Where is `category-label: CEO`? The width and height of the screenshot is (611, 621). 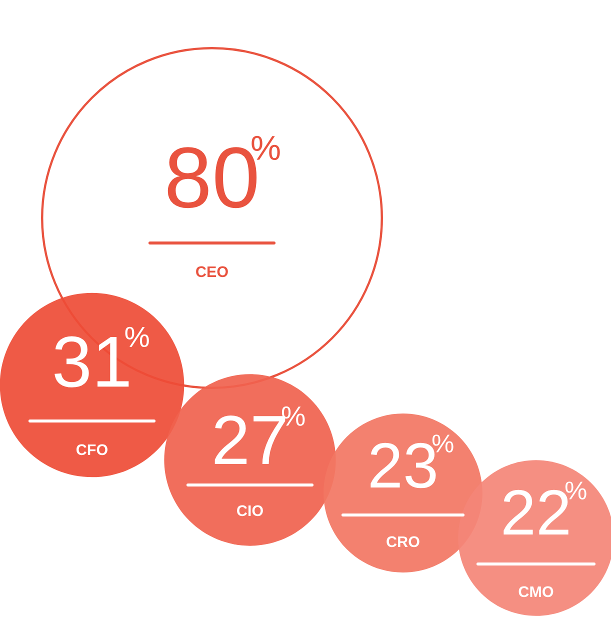
category-label: CEO is located at coordinates (212, 272).